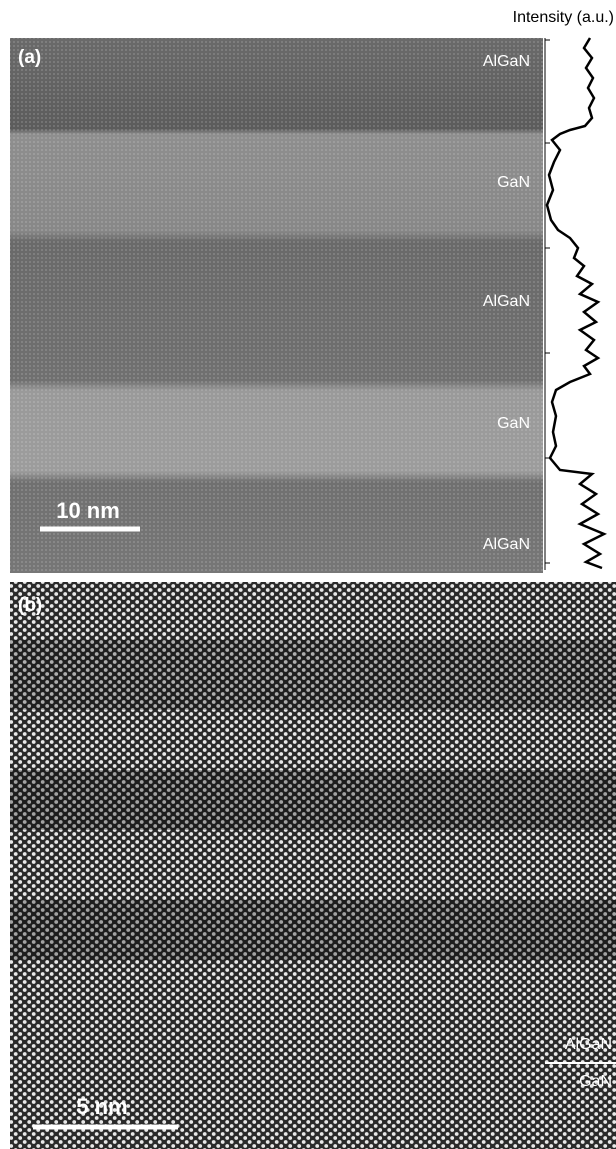  Describe the element at coordinates (30, 605) in the screenshot. I see `panel-label: (b)` at that location.